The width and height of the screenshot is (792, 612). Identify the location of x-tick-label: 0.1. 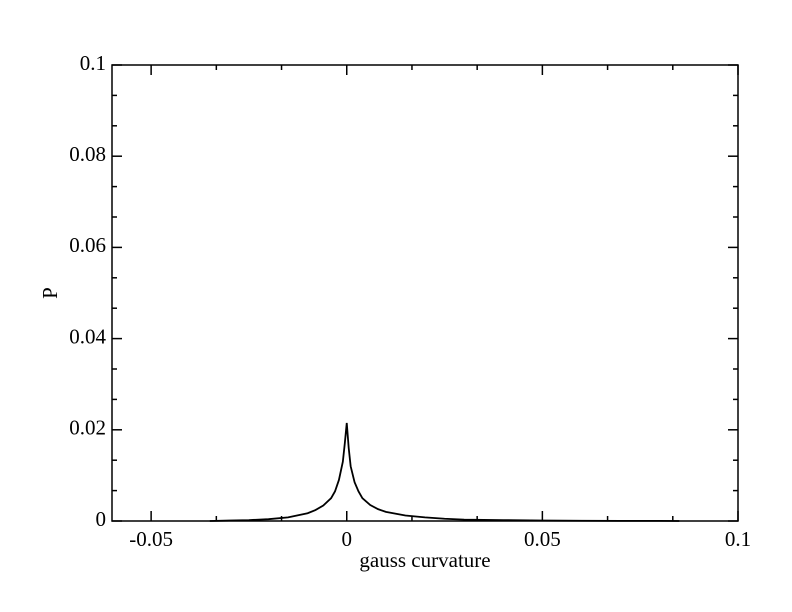
(738, 539).